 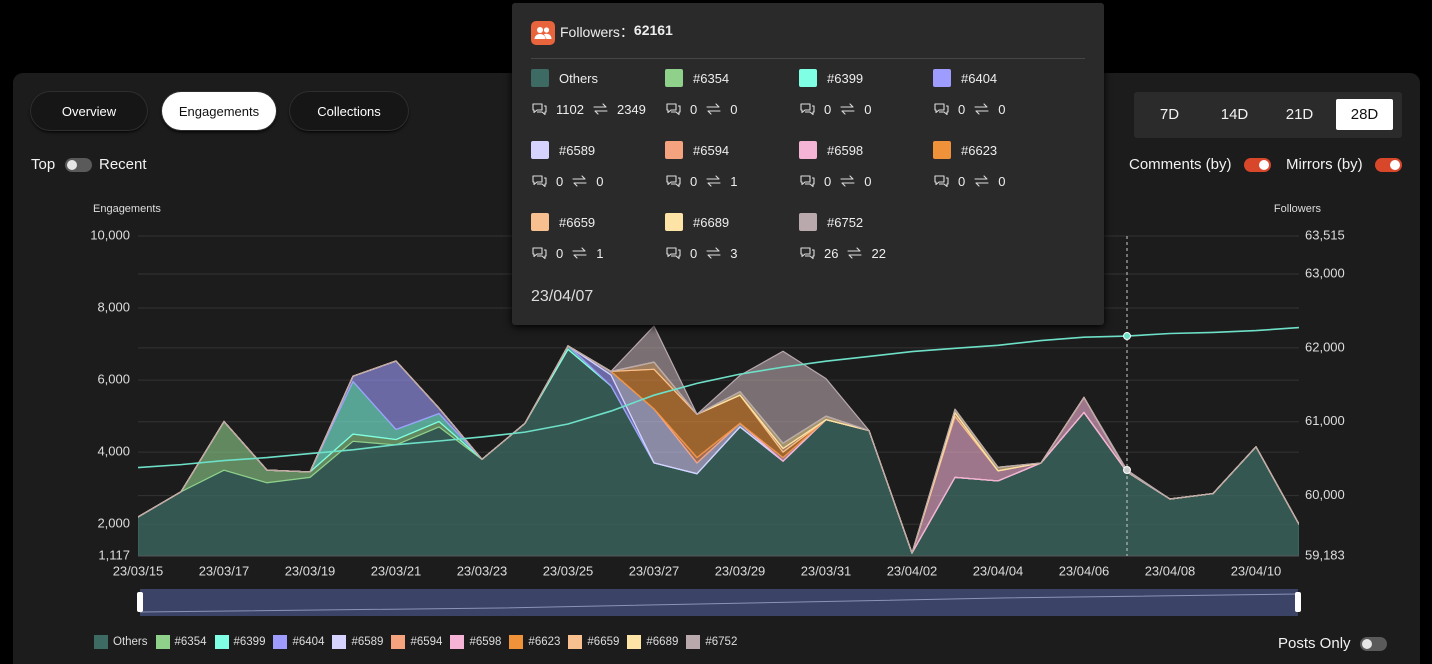 What do you see at coordinates (598, 104) in the screenshot?
I see `tooltip-item: Others 1102 2349` at bounding box center [598, 104].